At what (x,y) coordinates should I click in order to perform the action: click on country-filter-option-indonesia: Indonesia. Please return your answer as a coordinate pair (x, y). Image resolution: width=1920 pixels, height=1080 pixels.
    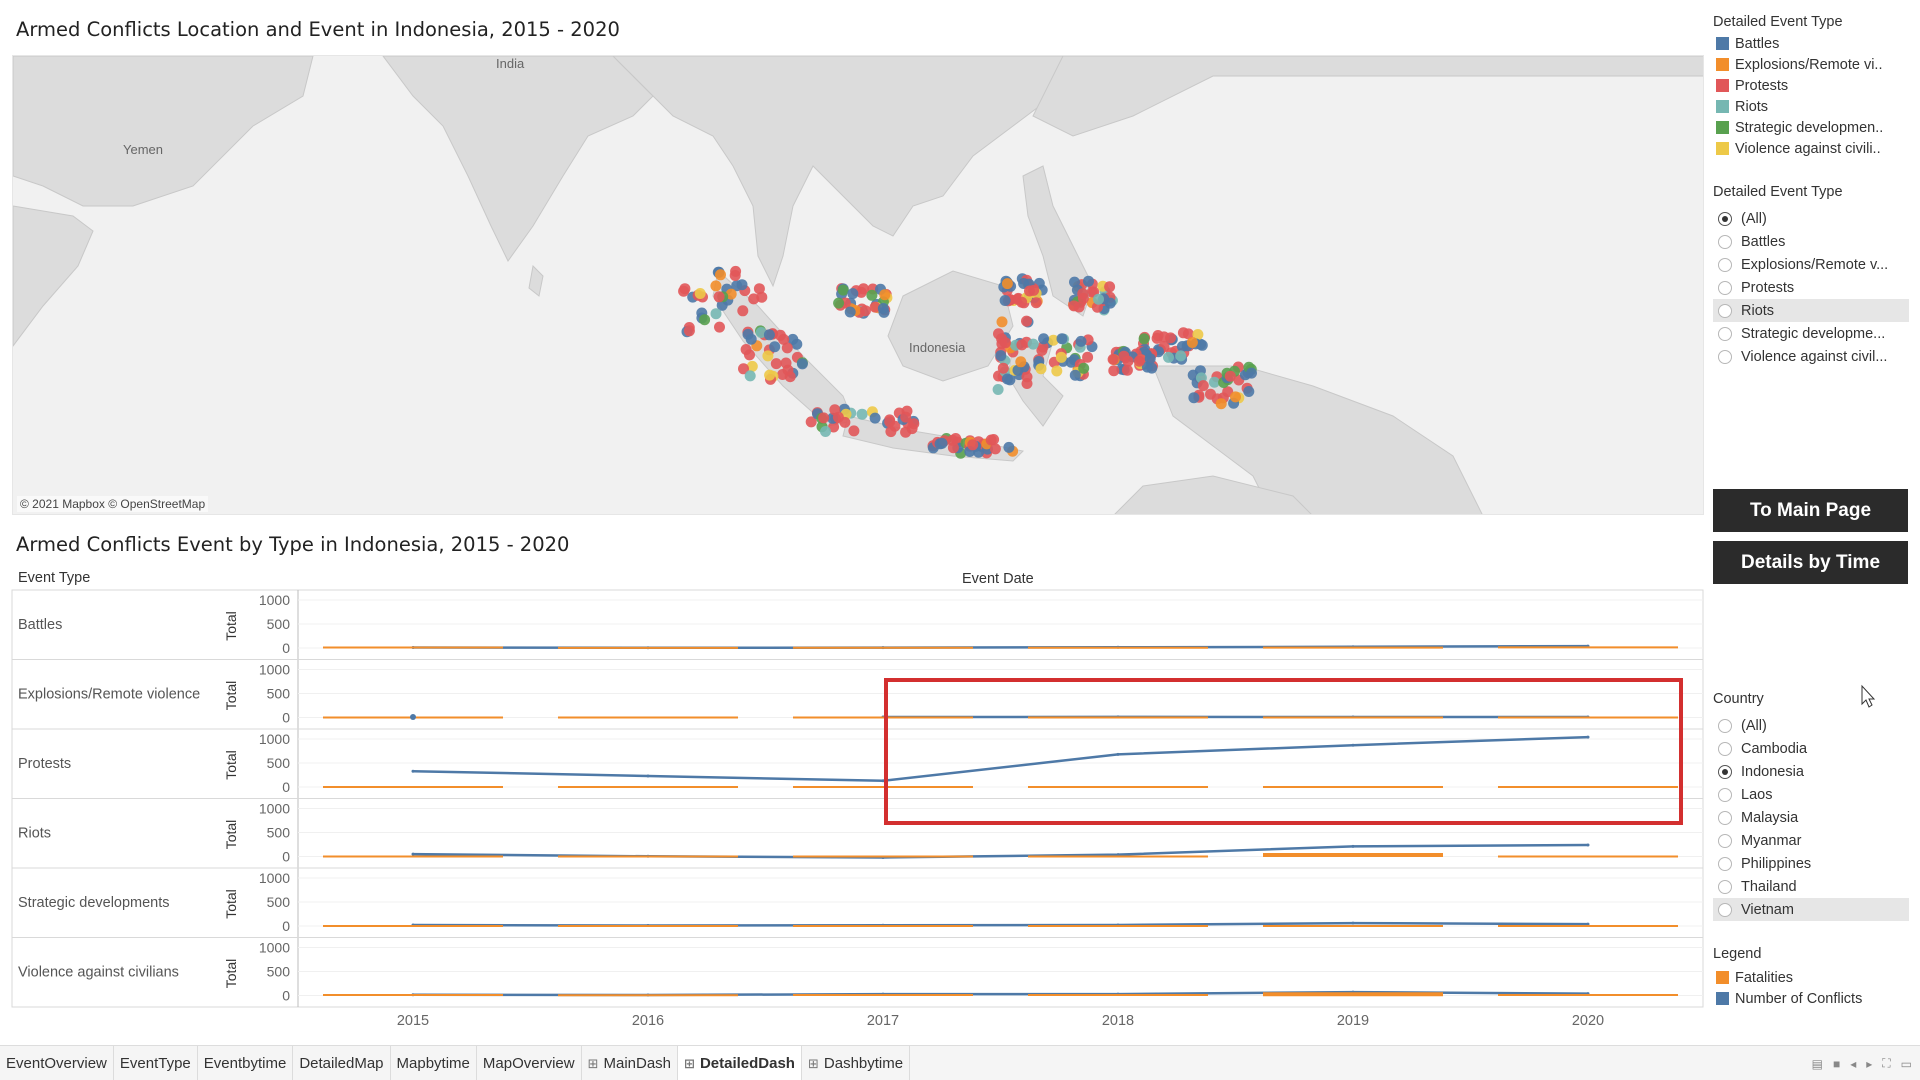
    Looking at the image, I should click on (1811, 771).